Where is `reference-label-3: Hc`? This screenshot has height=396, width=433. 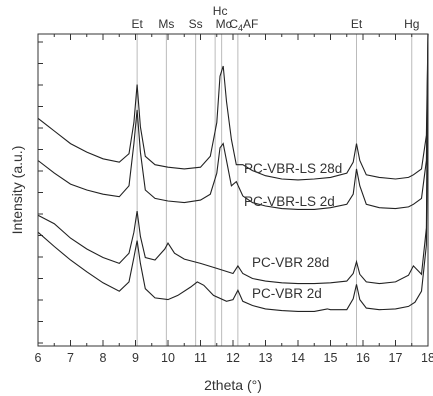
reference-label-3: Hc is located at coordinates (220, 11).